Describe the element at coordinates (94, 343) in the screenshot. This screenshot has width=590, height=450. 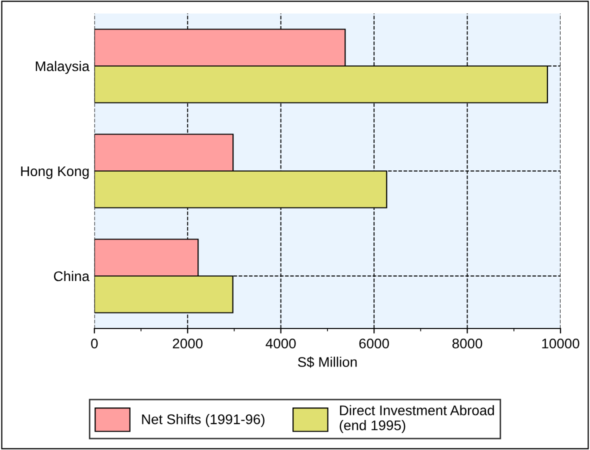
I see `x-tick-label: 0` at that location.